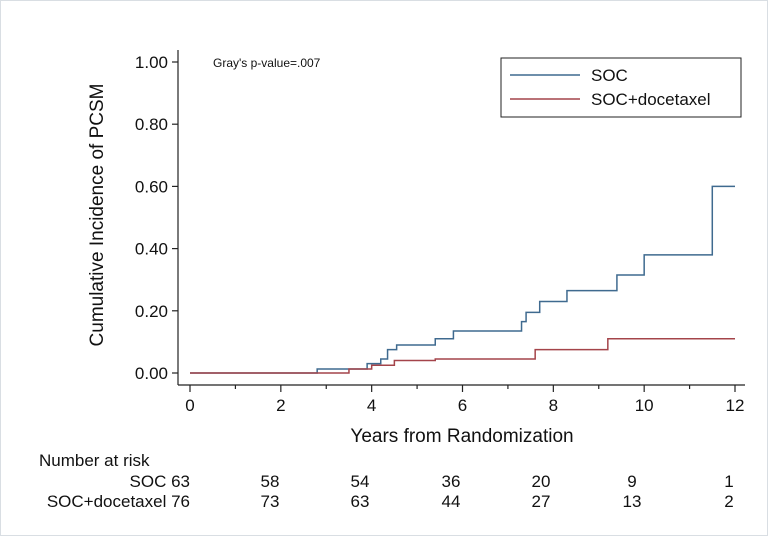  What do you see at coordinates (541, 481) in the screenshot?
I see `risk-count: 20` at bounding box center [541, 481].